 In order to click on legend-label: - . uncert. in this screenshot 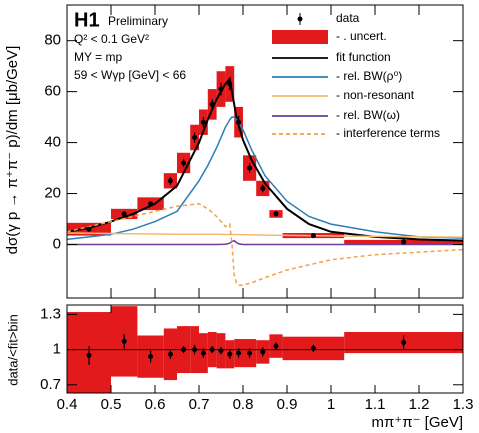, I will do `click(361, 36)`.